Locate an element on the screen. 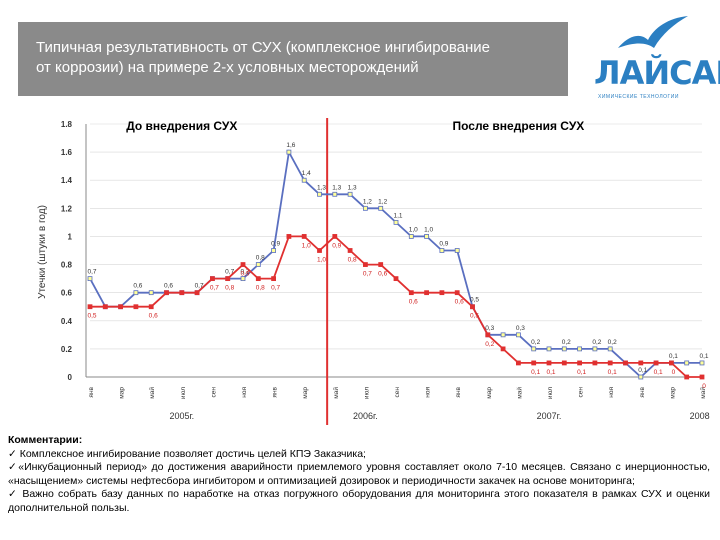 The width and height of the screenshot is (720, 540). x-tick-label: май is located at coordinates (152, 393).